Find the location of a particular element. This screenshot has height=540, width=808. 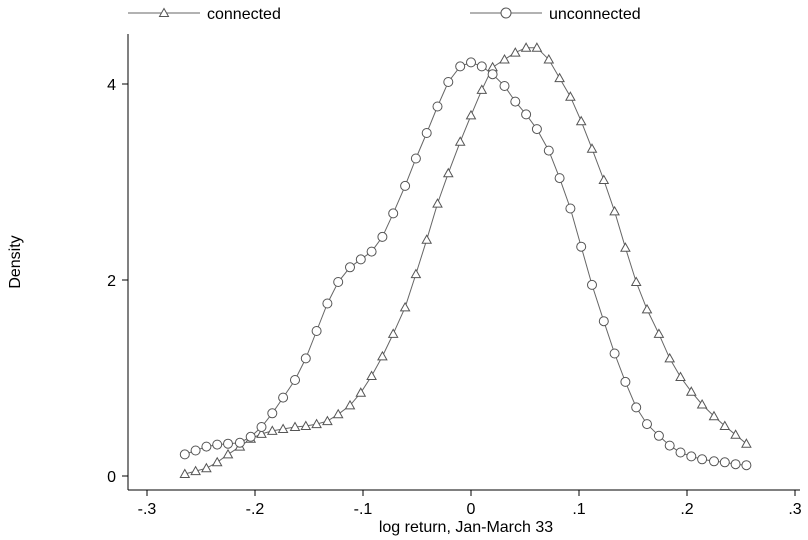

x-tick-label: .2 is located at coordinates (686, 509).